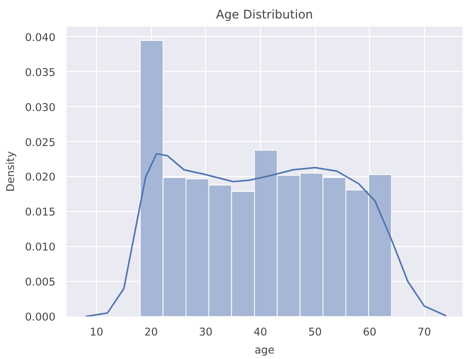 The width and height of the screenshot is (474, 359). Describe the element at coordinates (424, 332) in the screenshot. I see `x-tick-label: 70` at that location.